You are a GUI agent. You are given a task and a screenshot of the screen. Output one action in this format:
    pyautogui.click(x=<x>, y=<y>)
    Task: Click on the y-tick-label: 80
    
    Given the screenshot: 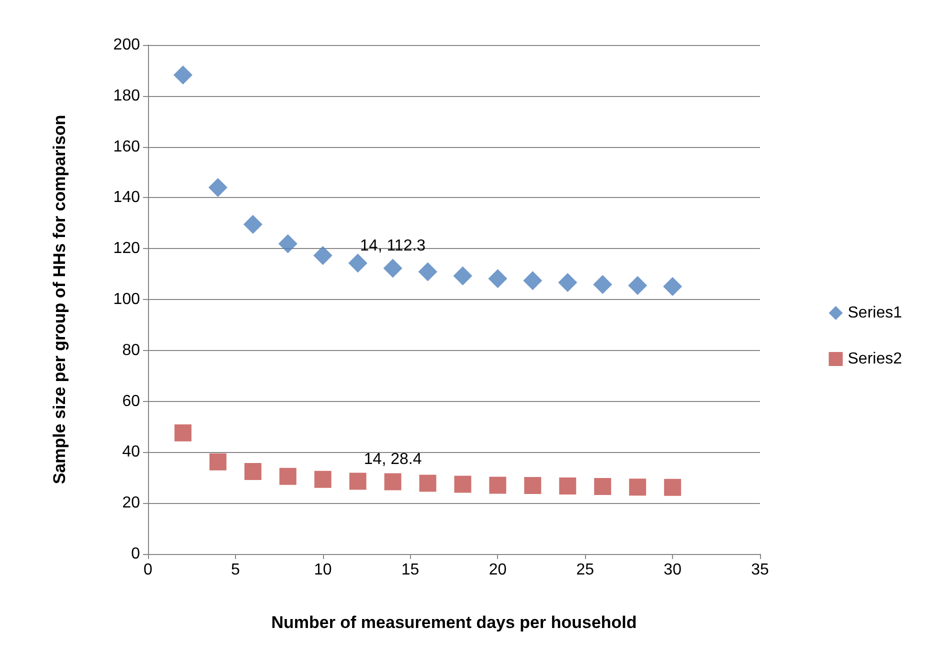 What is the action you would take?
    pyautogui.click(x=131, y=350)
    